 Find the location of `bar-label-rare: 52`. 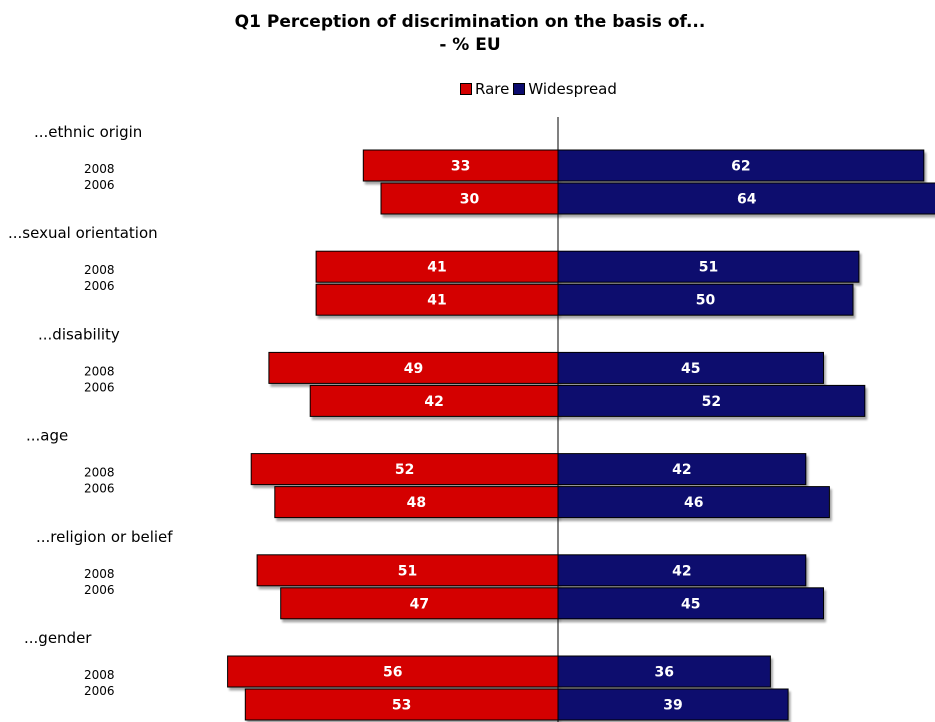

bar-label-rare: 52 is located at coordinates (404, 470).